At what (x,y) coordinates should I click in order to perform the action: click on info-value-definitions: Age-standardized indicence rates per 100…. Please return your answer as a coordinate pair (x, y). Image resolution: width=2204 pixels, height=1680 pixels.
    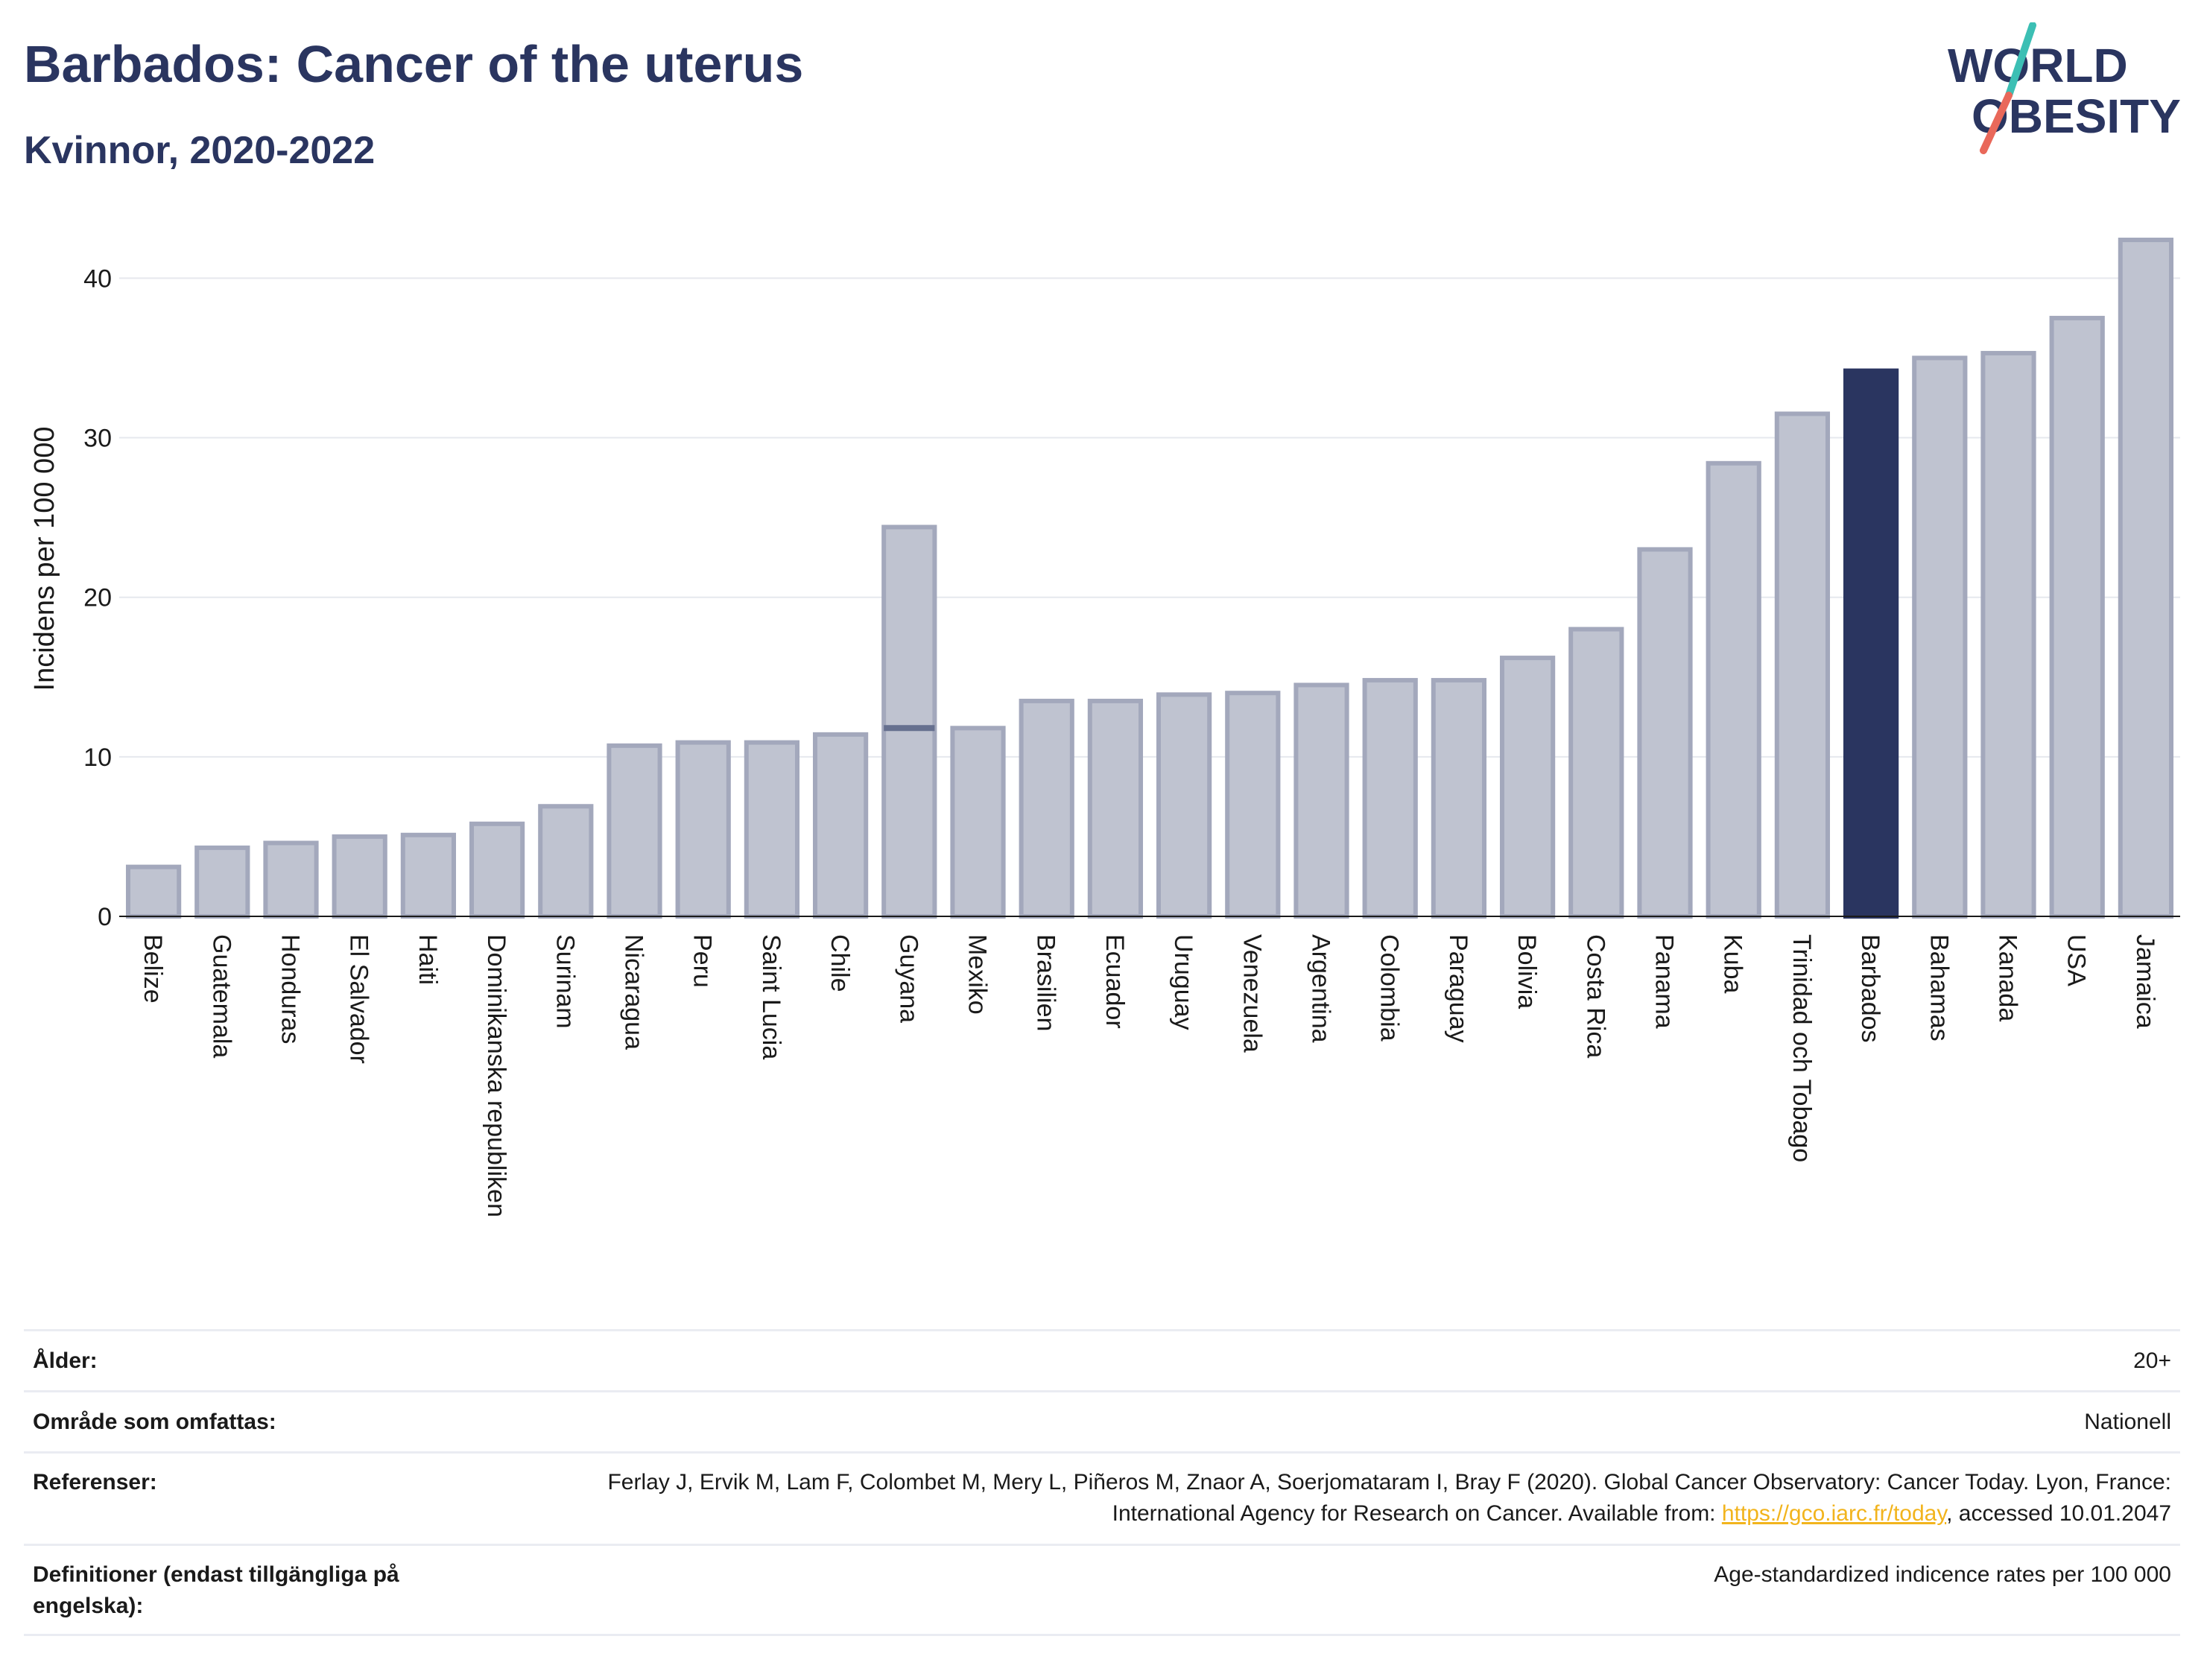
    Looking at the image, I should click on (1942, 1574).